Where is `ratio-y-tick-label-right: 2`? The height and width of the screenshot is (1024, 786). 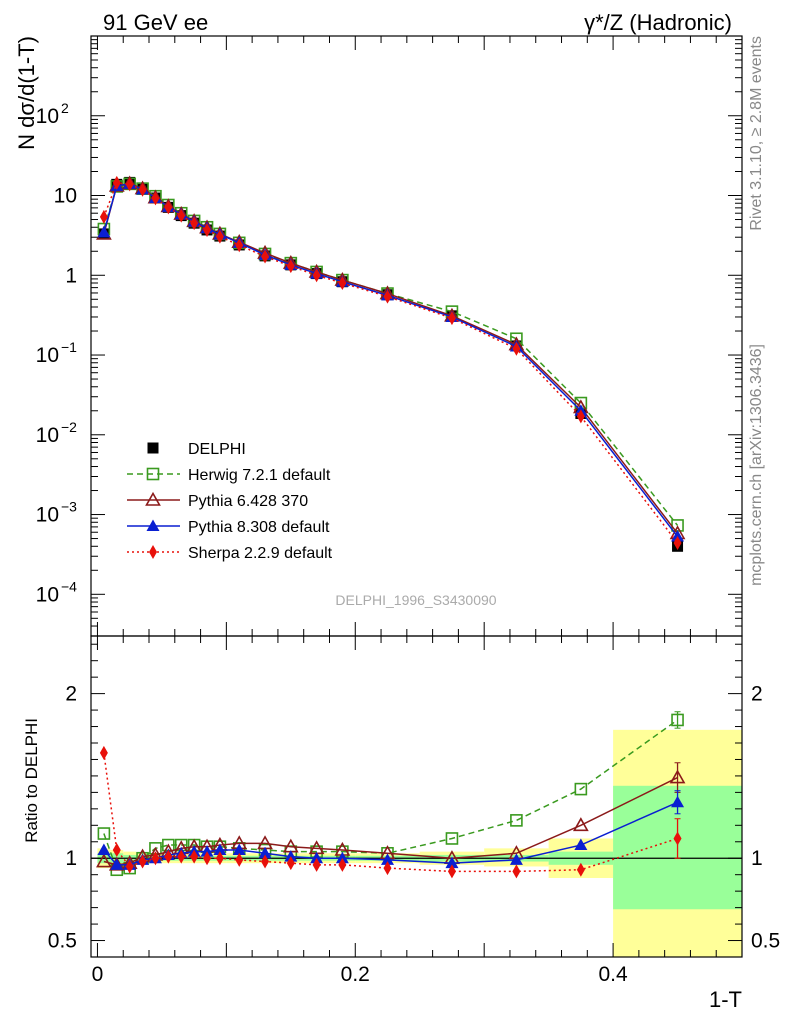
ratio-y-tick-label-right: 2 is located at coordinates (757, 694).